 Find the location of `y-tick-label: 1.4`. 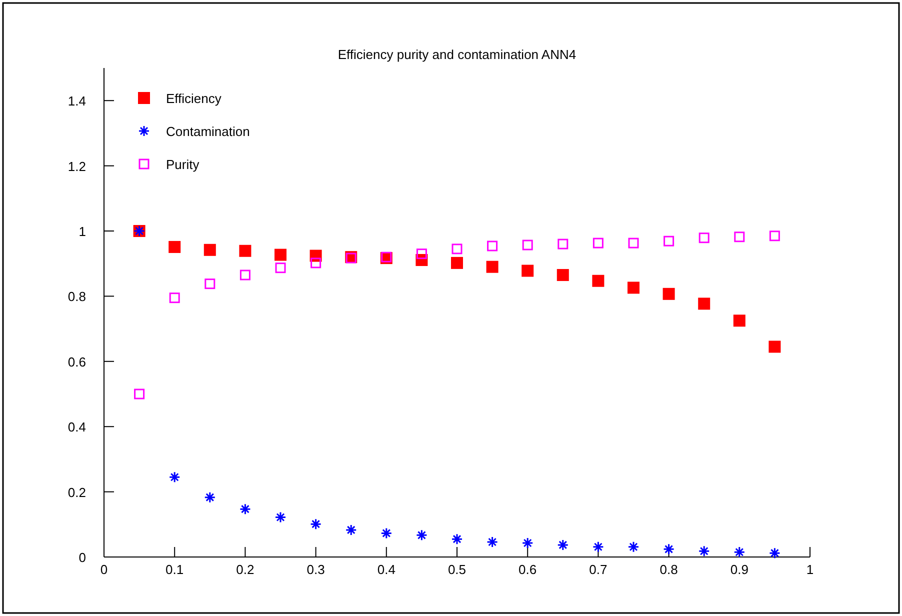

y-tick-label: 1.4 is located at coordinates (77, 101).